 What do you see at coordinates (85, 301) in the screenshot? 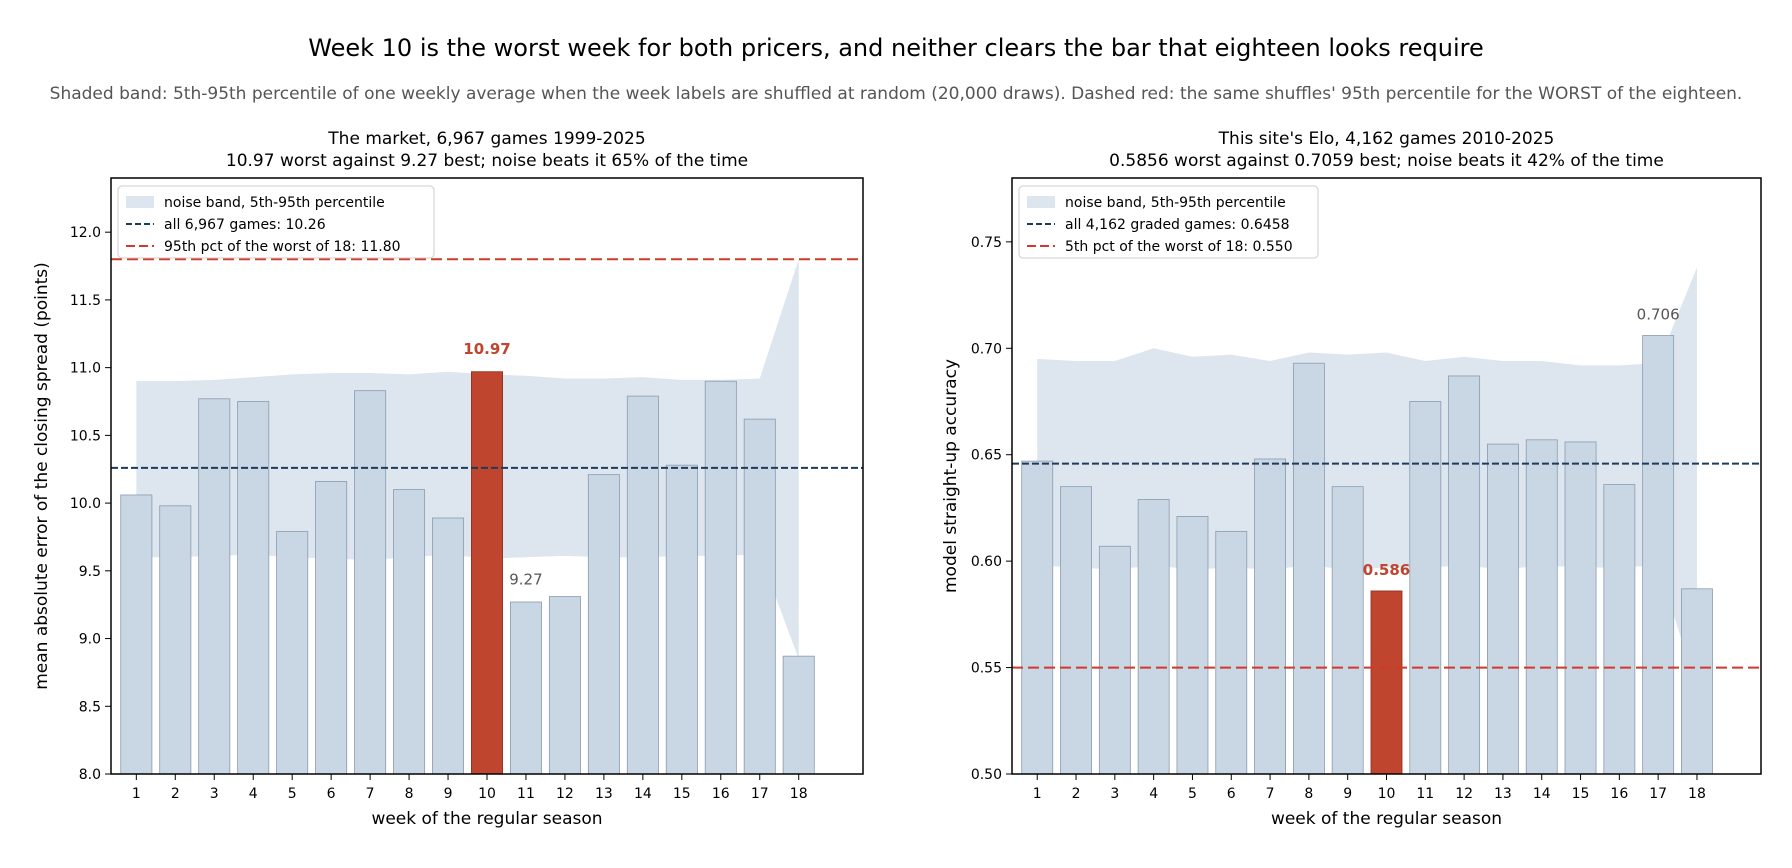
I see `y-tick-label: 11.5` at bounding box center [85, 301].